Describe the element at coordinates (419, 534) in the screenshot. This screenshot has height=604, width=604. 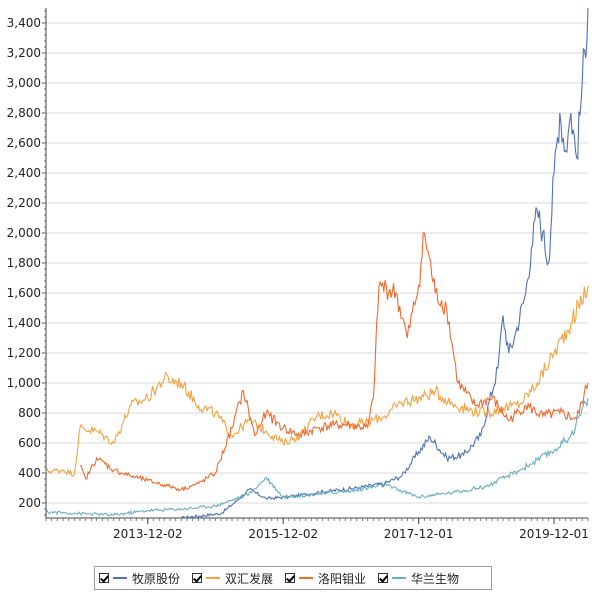
I see `x-tick-label: 2017-12-01` at that location.